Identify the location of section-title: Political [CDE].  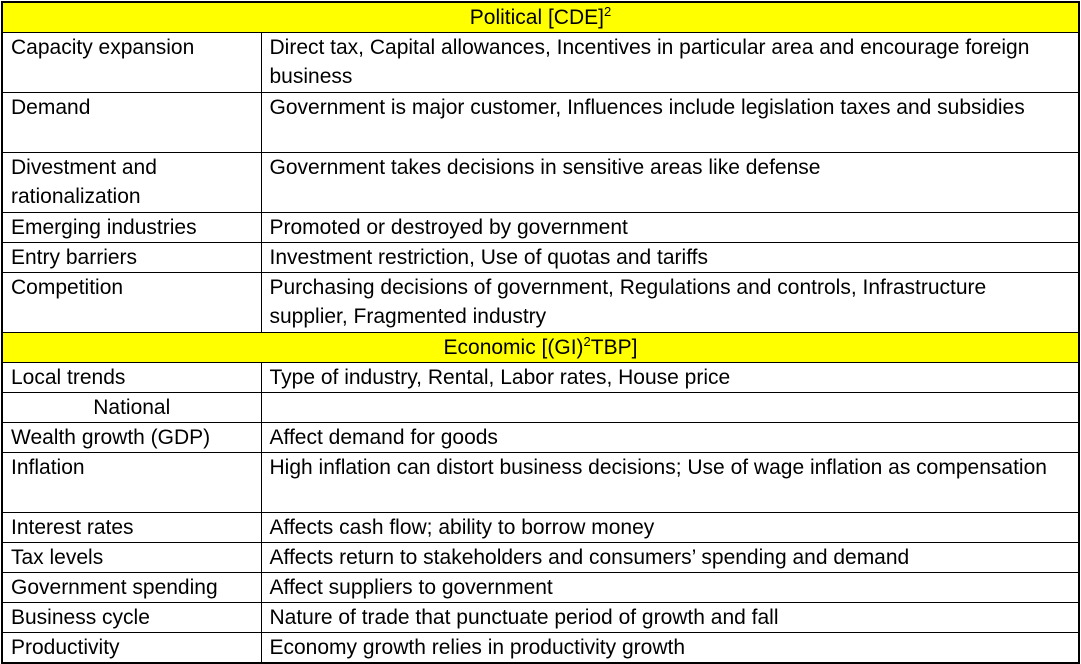
(536, 17).